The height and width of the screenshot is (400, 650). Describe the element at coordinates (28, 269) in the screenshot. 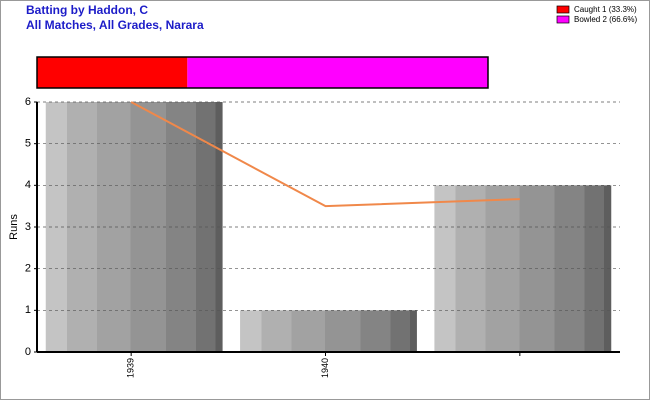

I see `y-tick-label: 2` at that location.